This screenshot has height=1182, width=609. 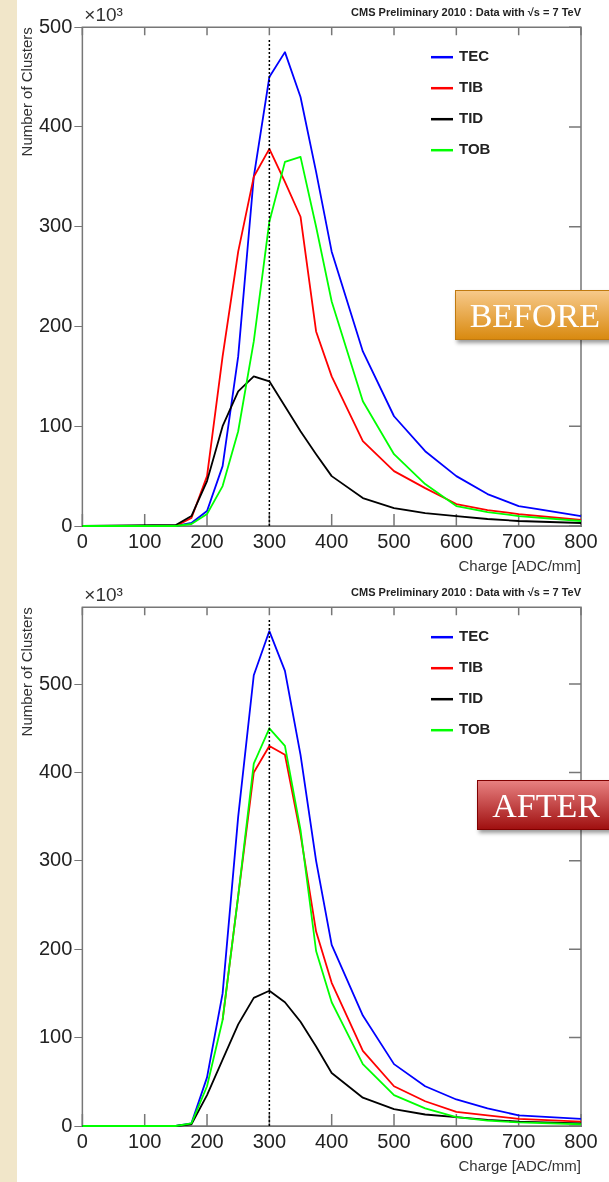 What do you see at coordinates (531, 315) in the screenshot?
I see `annotation: BEFORE` at bounding box center [531, 315].